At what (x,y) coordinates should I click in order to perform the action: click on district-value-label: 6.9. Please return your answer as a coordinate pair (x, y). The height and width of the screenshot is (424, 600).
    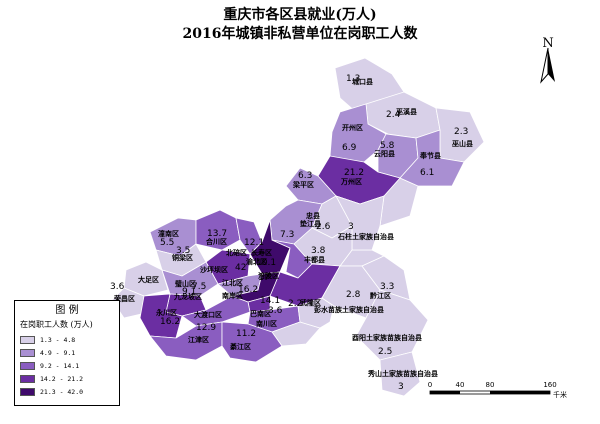
    Looking at the image, I should click on (349, 148).